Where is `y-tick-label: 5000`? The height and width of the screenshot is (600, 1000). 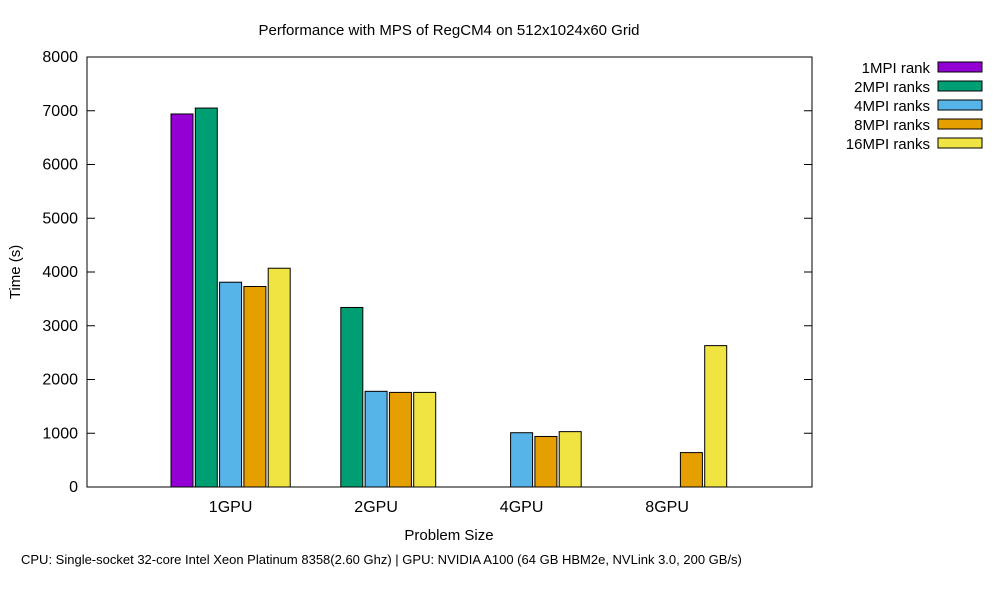
y-tick-label: 5000 is located at coordinates (60, 218).